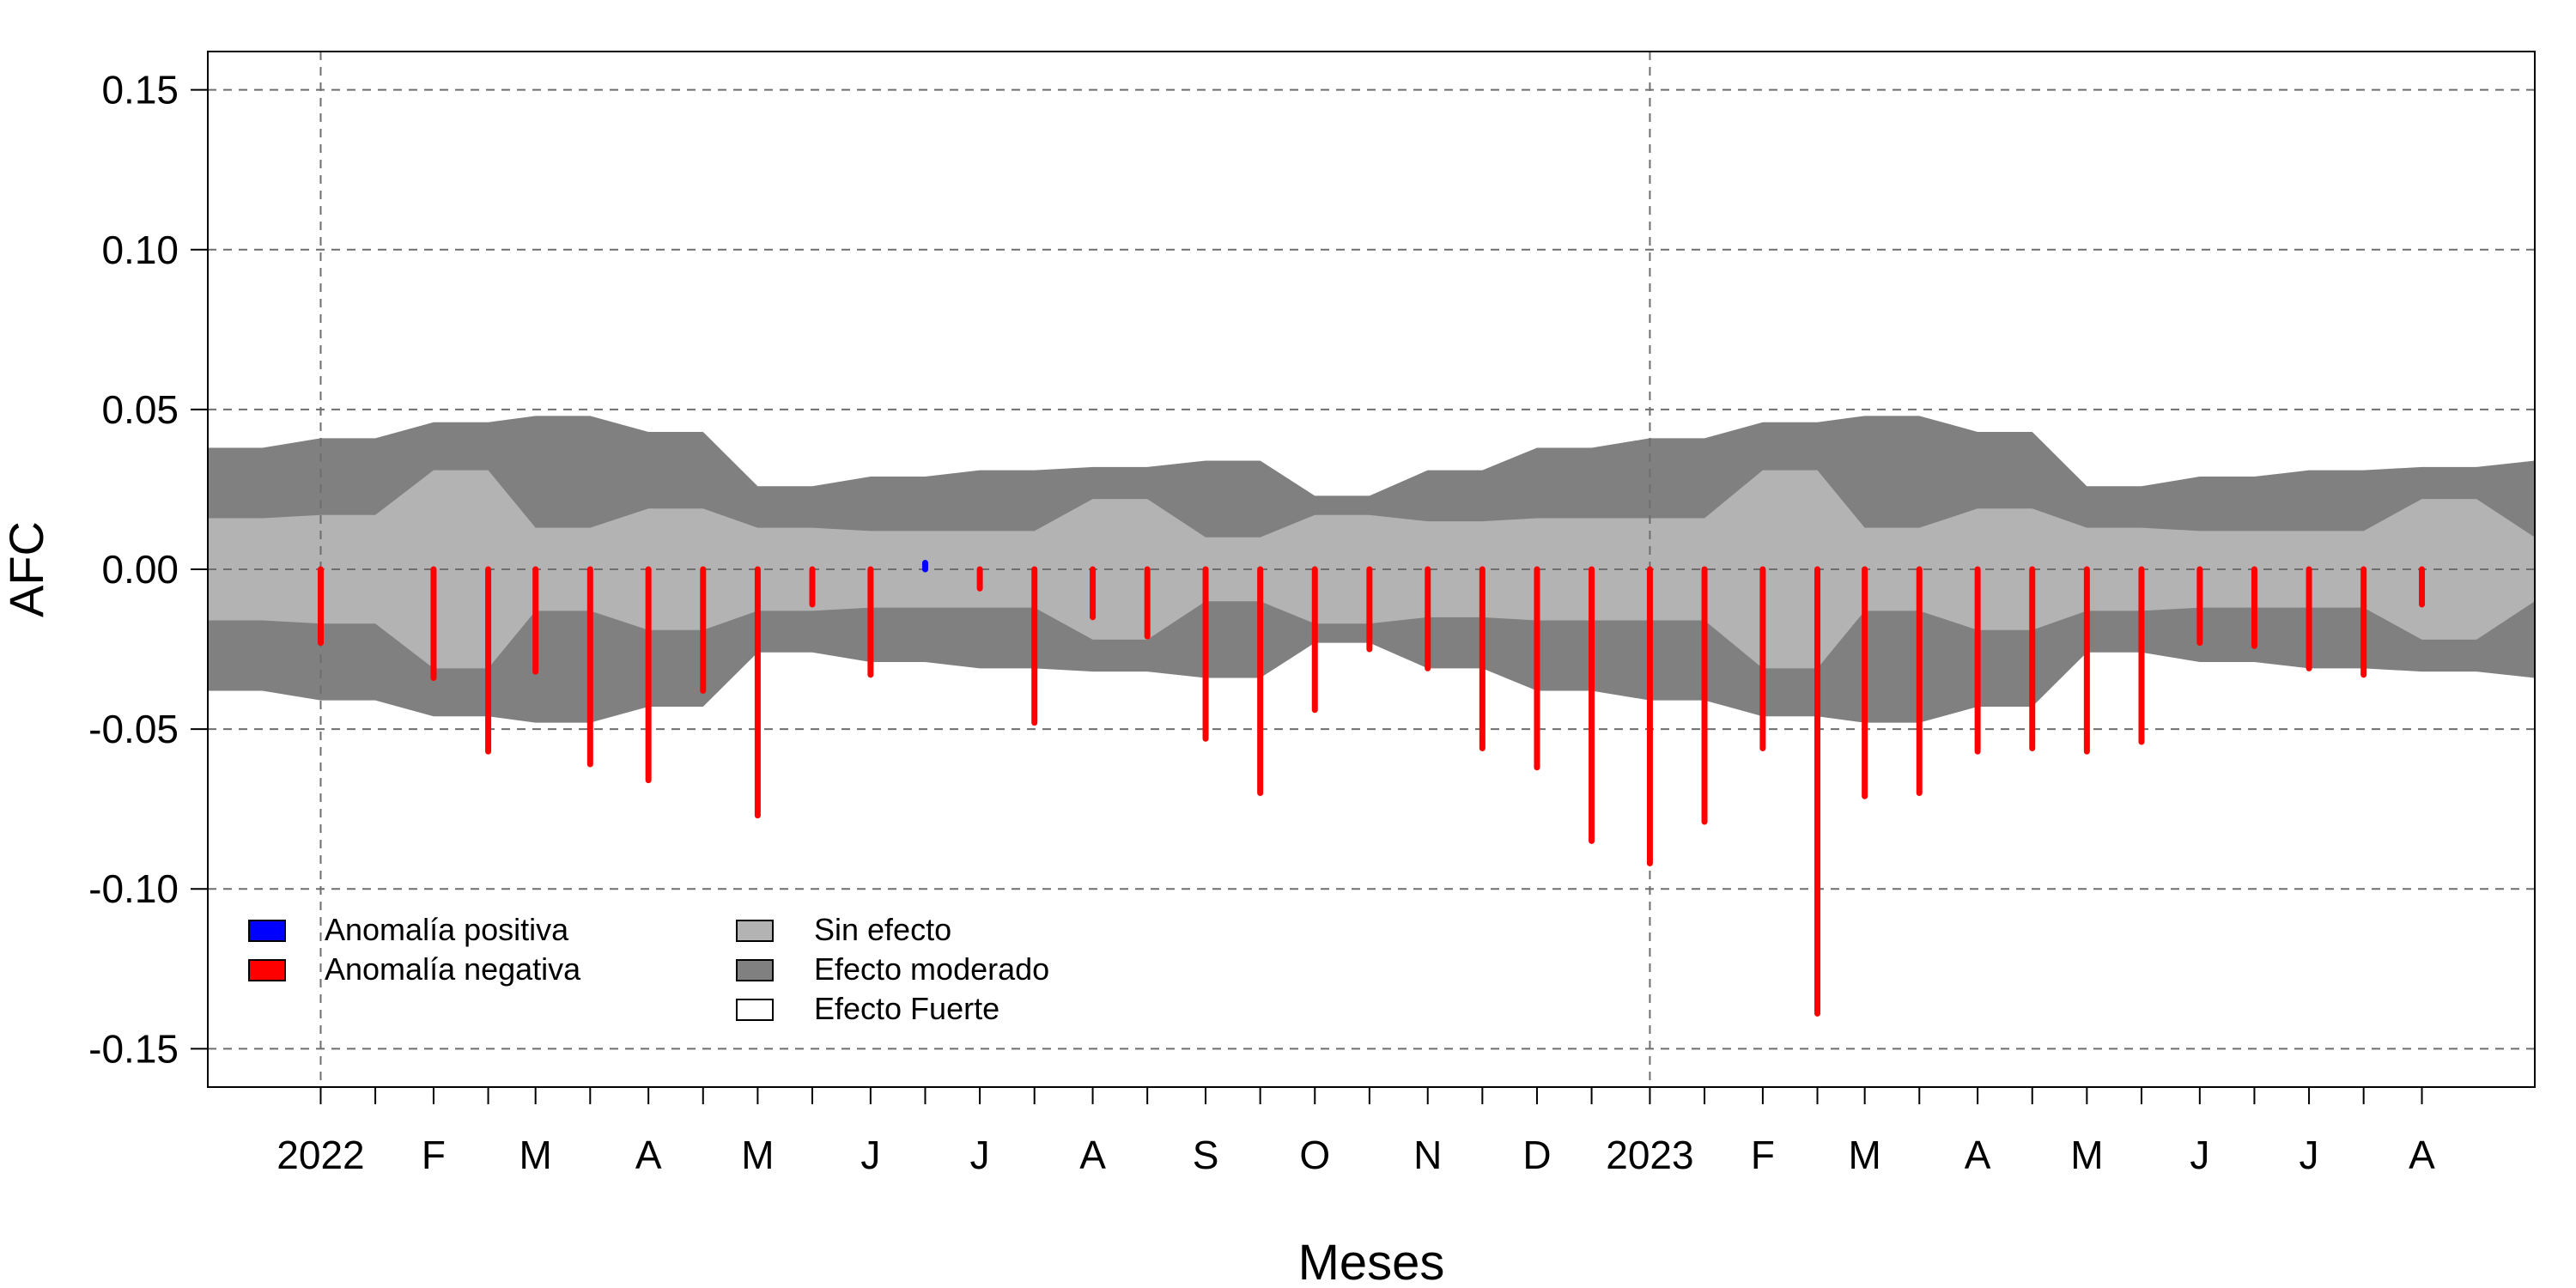 The width and height of the screenshot is (2576, 1288). Describe the element at coordinates (1536, 1155) in the screenshot. I see `x-tick-label: D` at that location.